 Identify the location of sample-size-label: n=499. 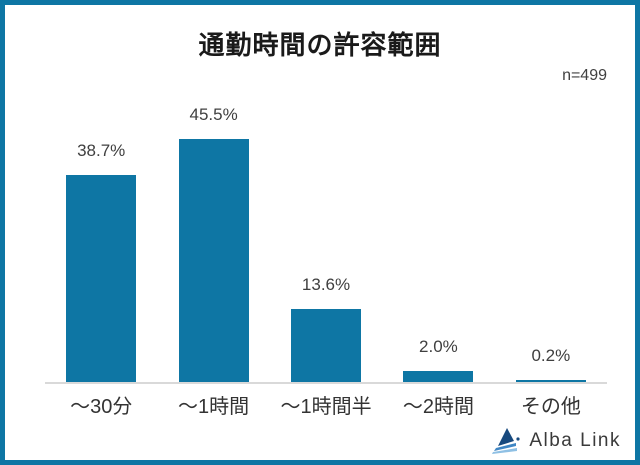
(584, 75).